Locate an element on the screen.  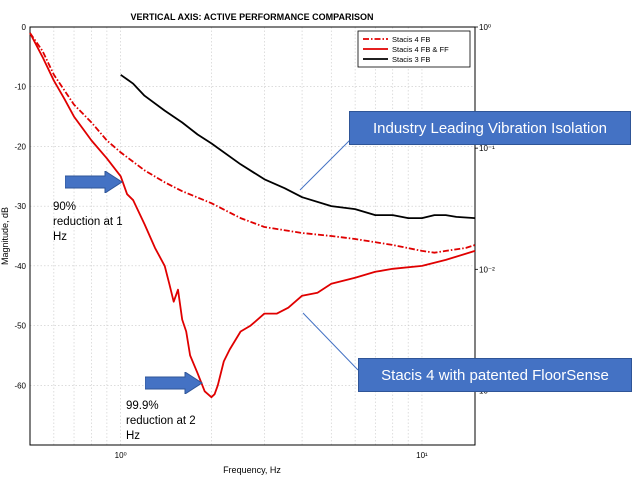
y-tick-label: -40 is located at coordinates (20, 266).